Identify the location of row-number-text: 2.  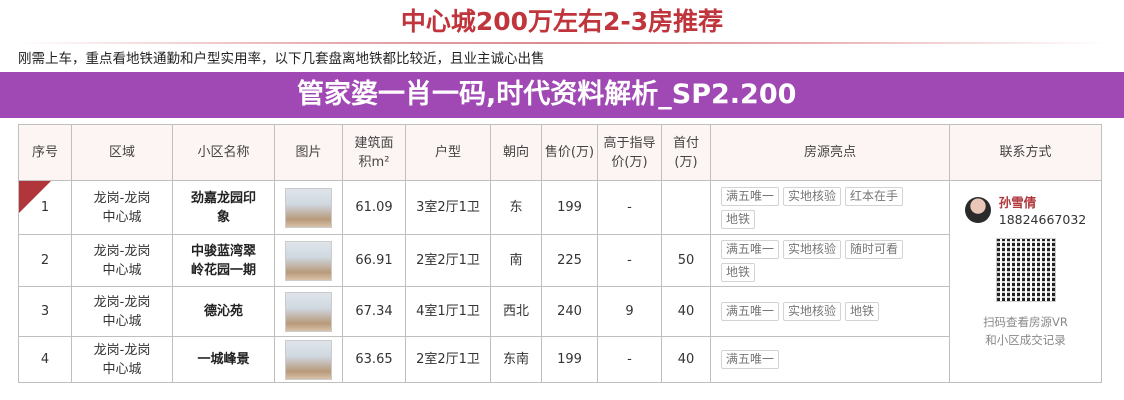
(45, 260).